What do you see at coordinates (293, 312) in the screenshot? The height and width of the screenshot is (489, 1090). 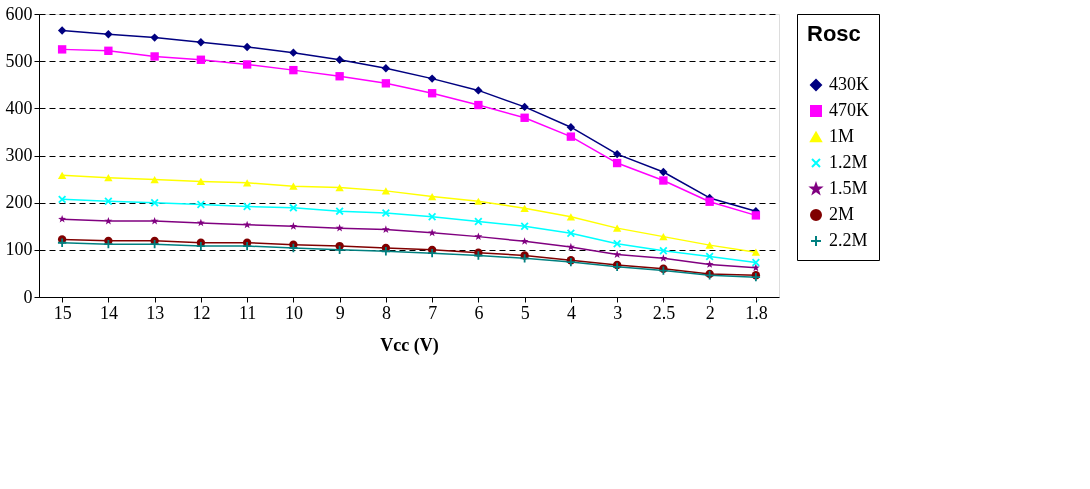 I see `x-tick-label: 10` at bounding box center [293, 312].